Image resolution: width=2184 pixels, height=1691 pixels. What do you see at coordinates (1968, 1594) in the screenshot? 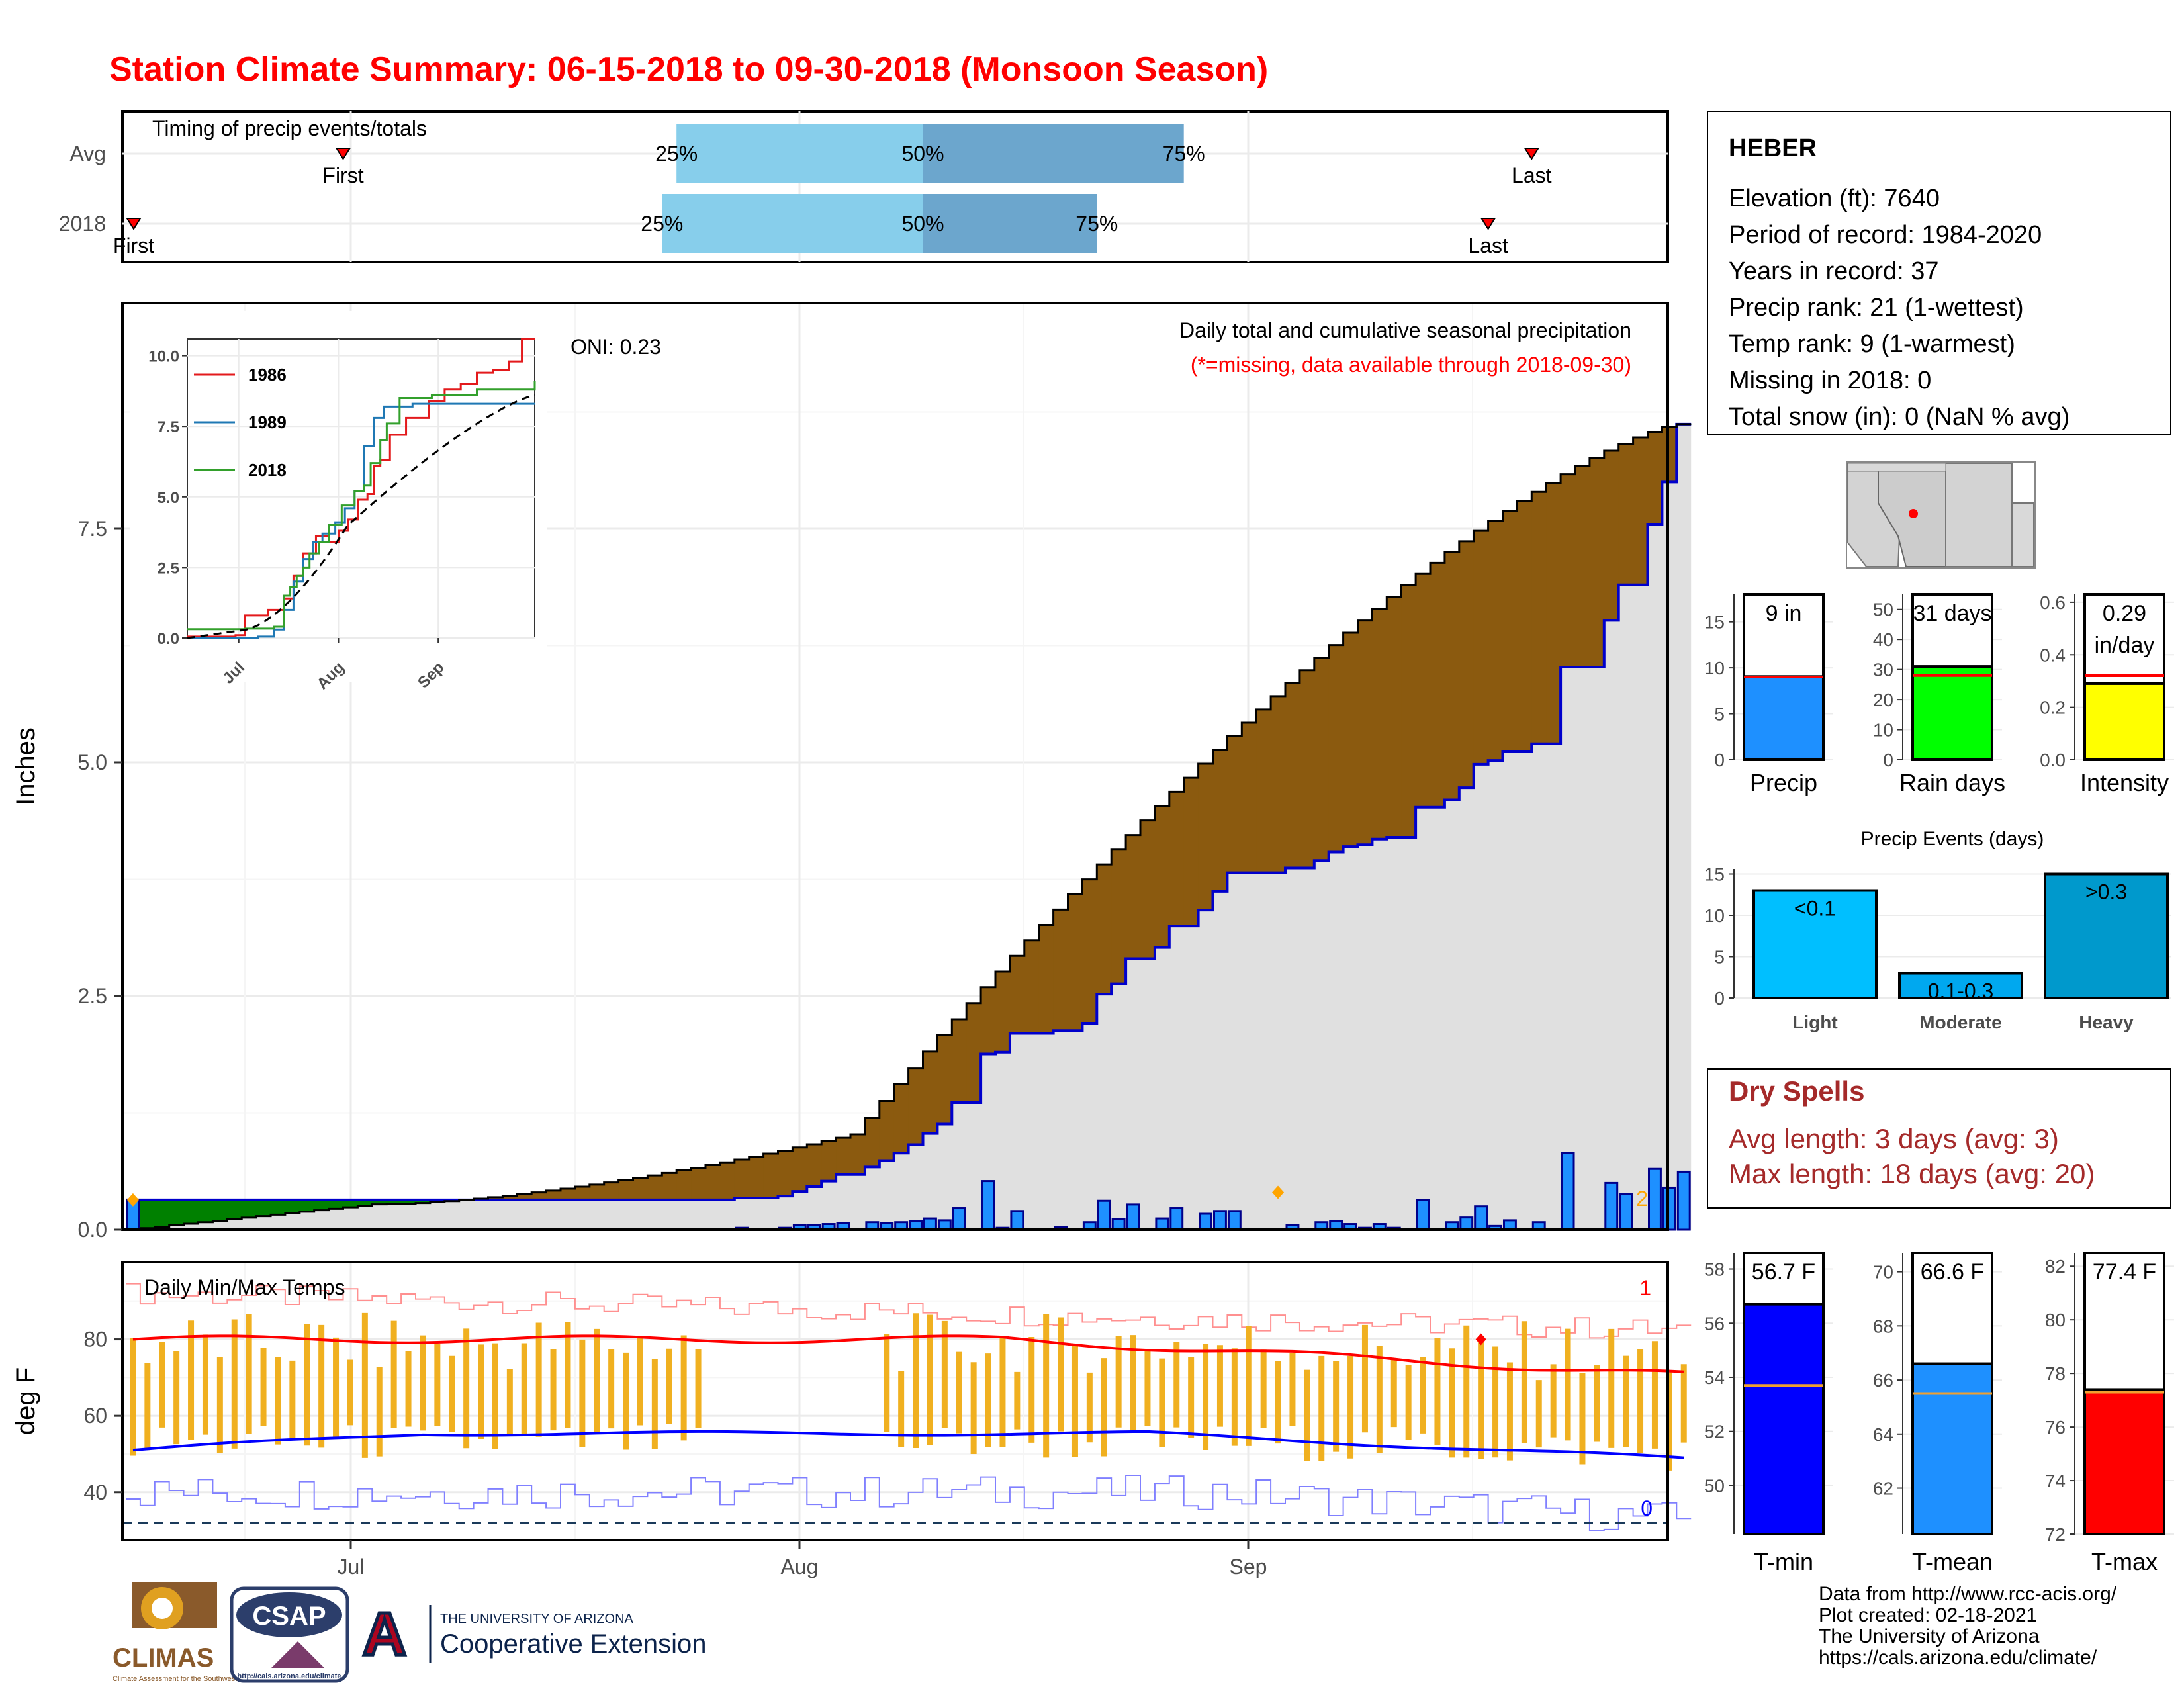
I see `footer-line-1: Data from http://www.rcc-acis.org/` at bounding box center [1968, 1594].